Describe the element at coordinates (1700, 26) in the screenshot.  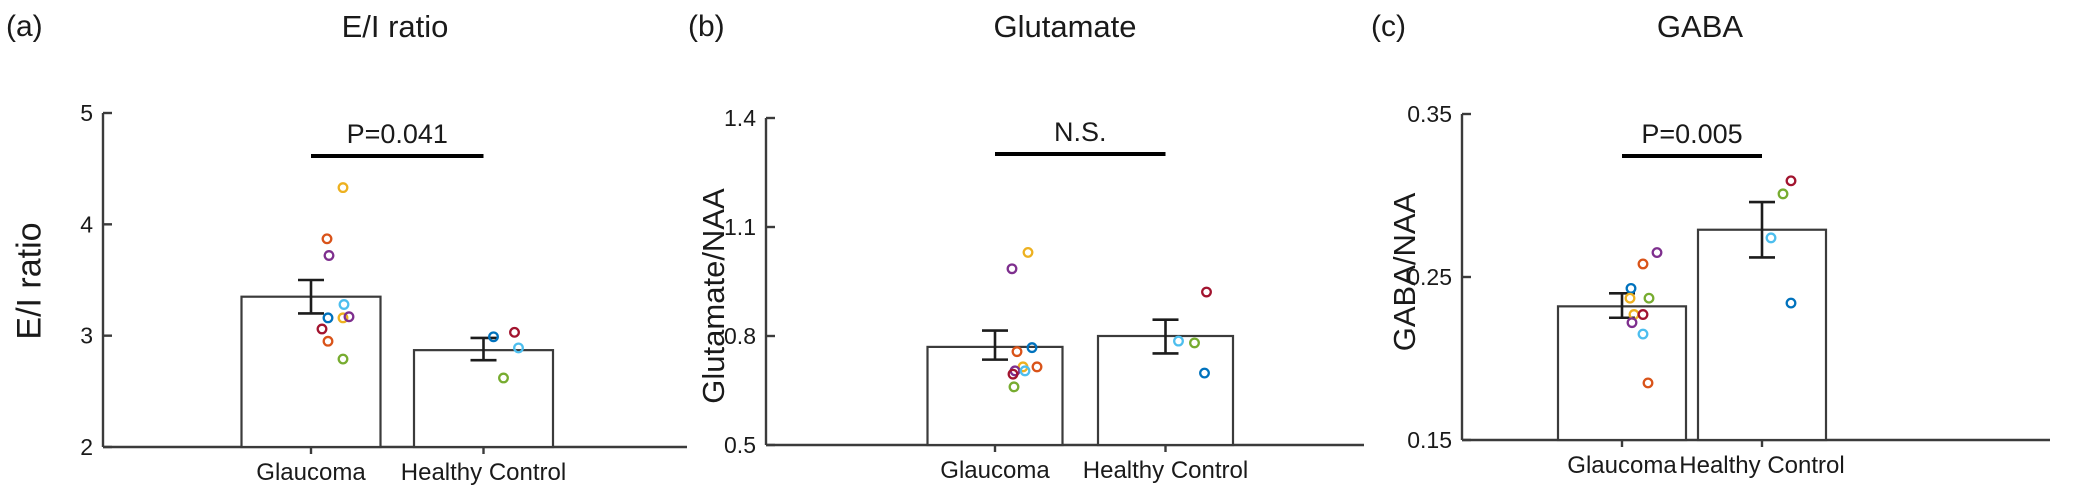
I see `panel-title-gaba: GABA` at that location.